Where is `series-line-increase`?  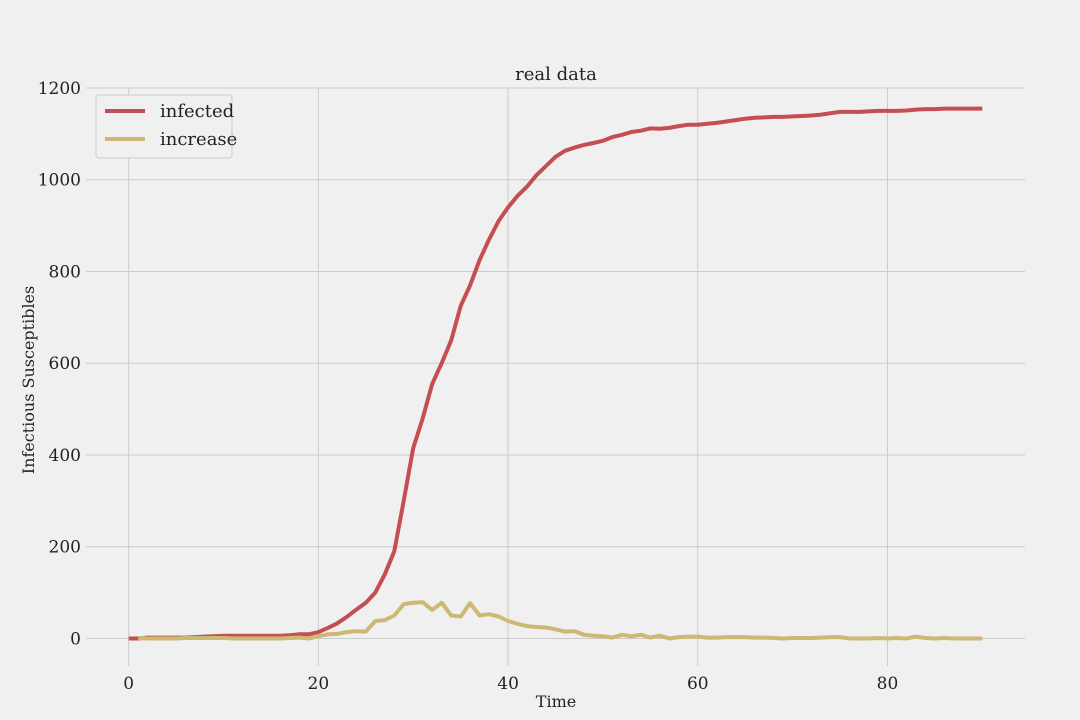 series-line-increase is located at coordinates (560, 620).